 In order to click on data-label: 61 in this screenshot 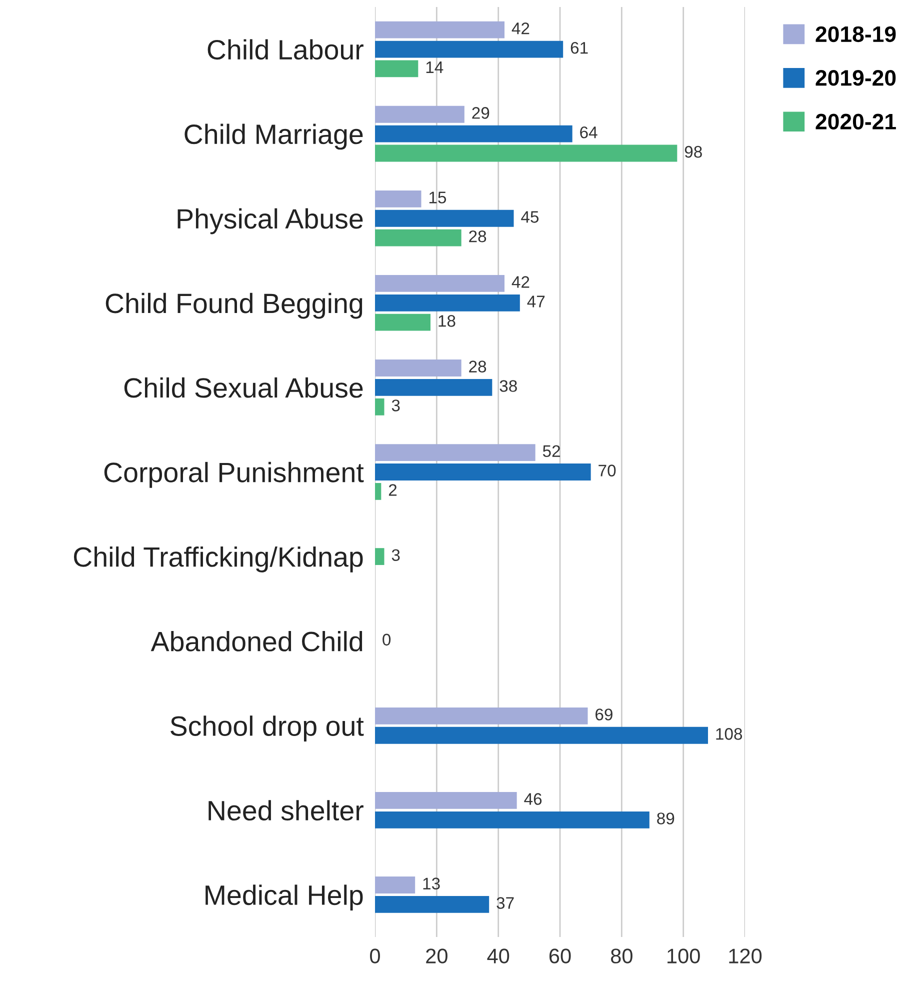, I will do `click(579, 48)`.